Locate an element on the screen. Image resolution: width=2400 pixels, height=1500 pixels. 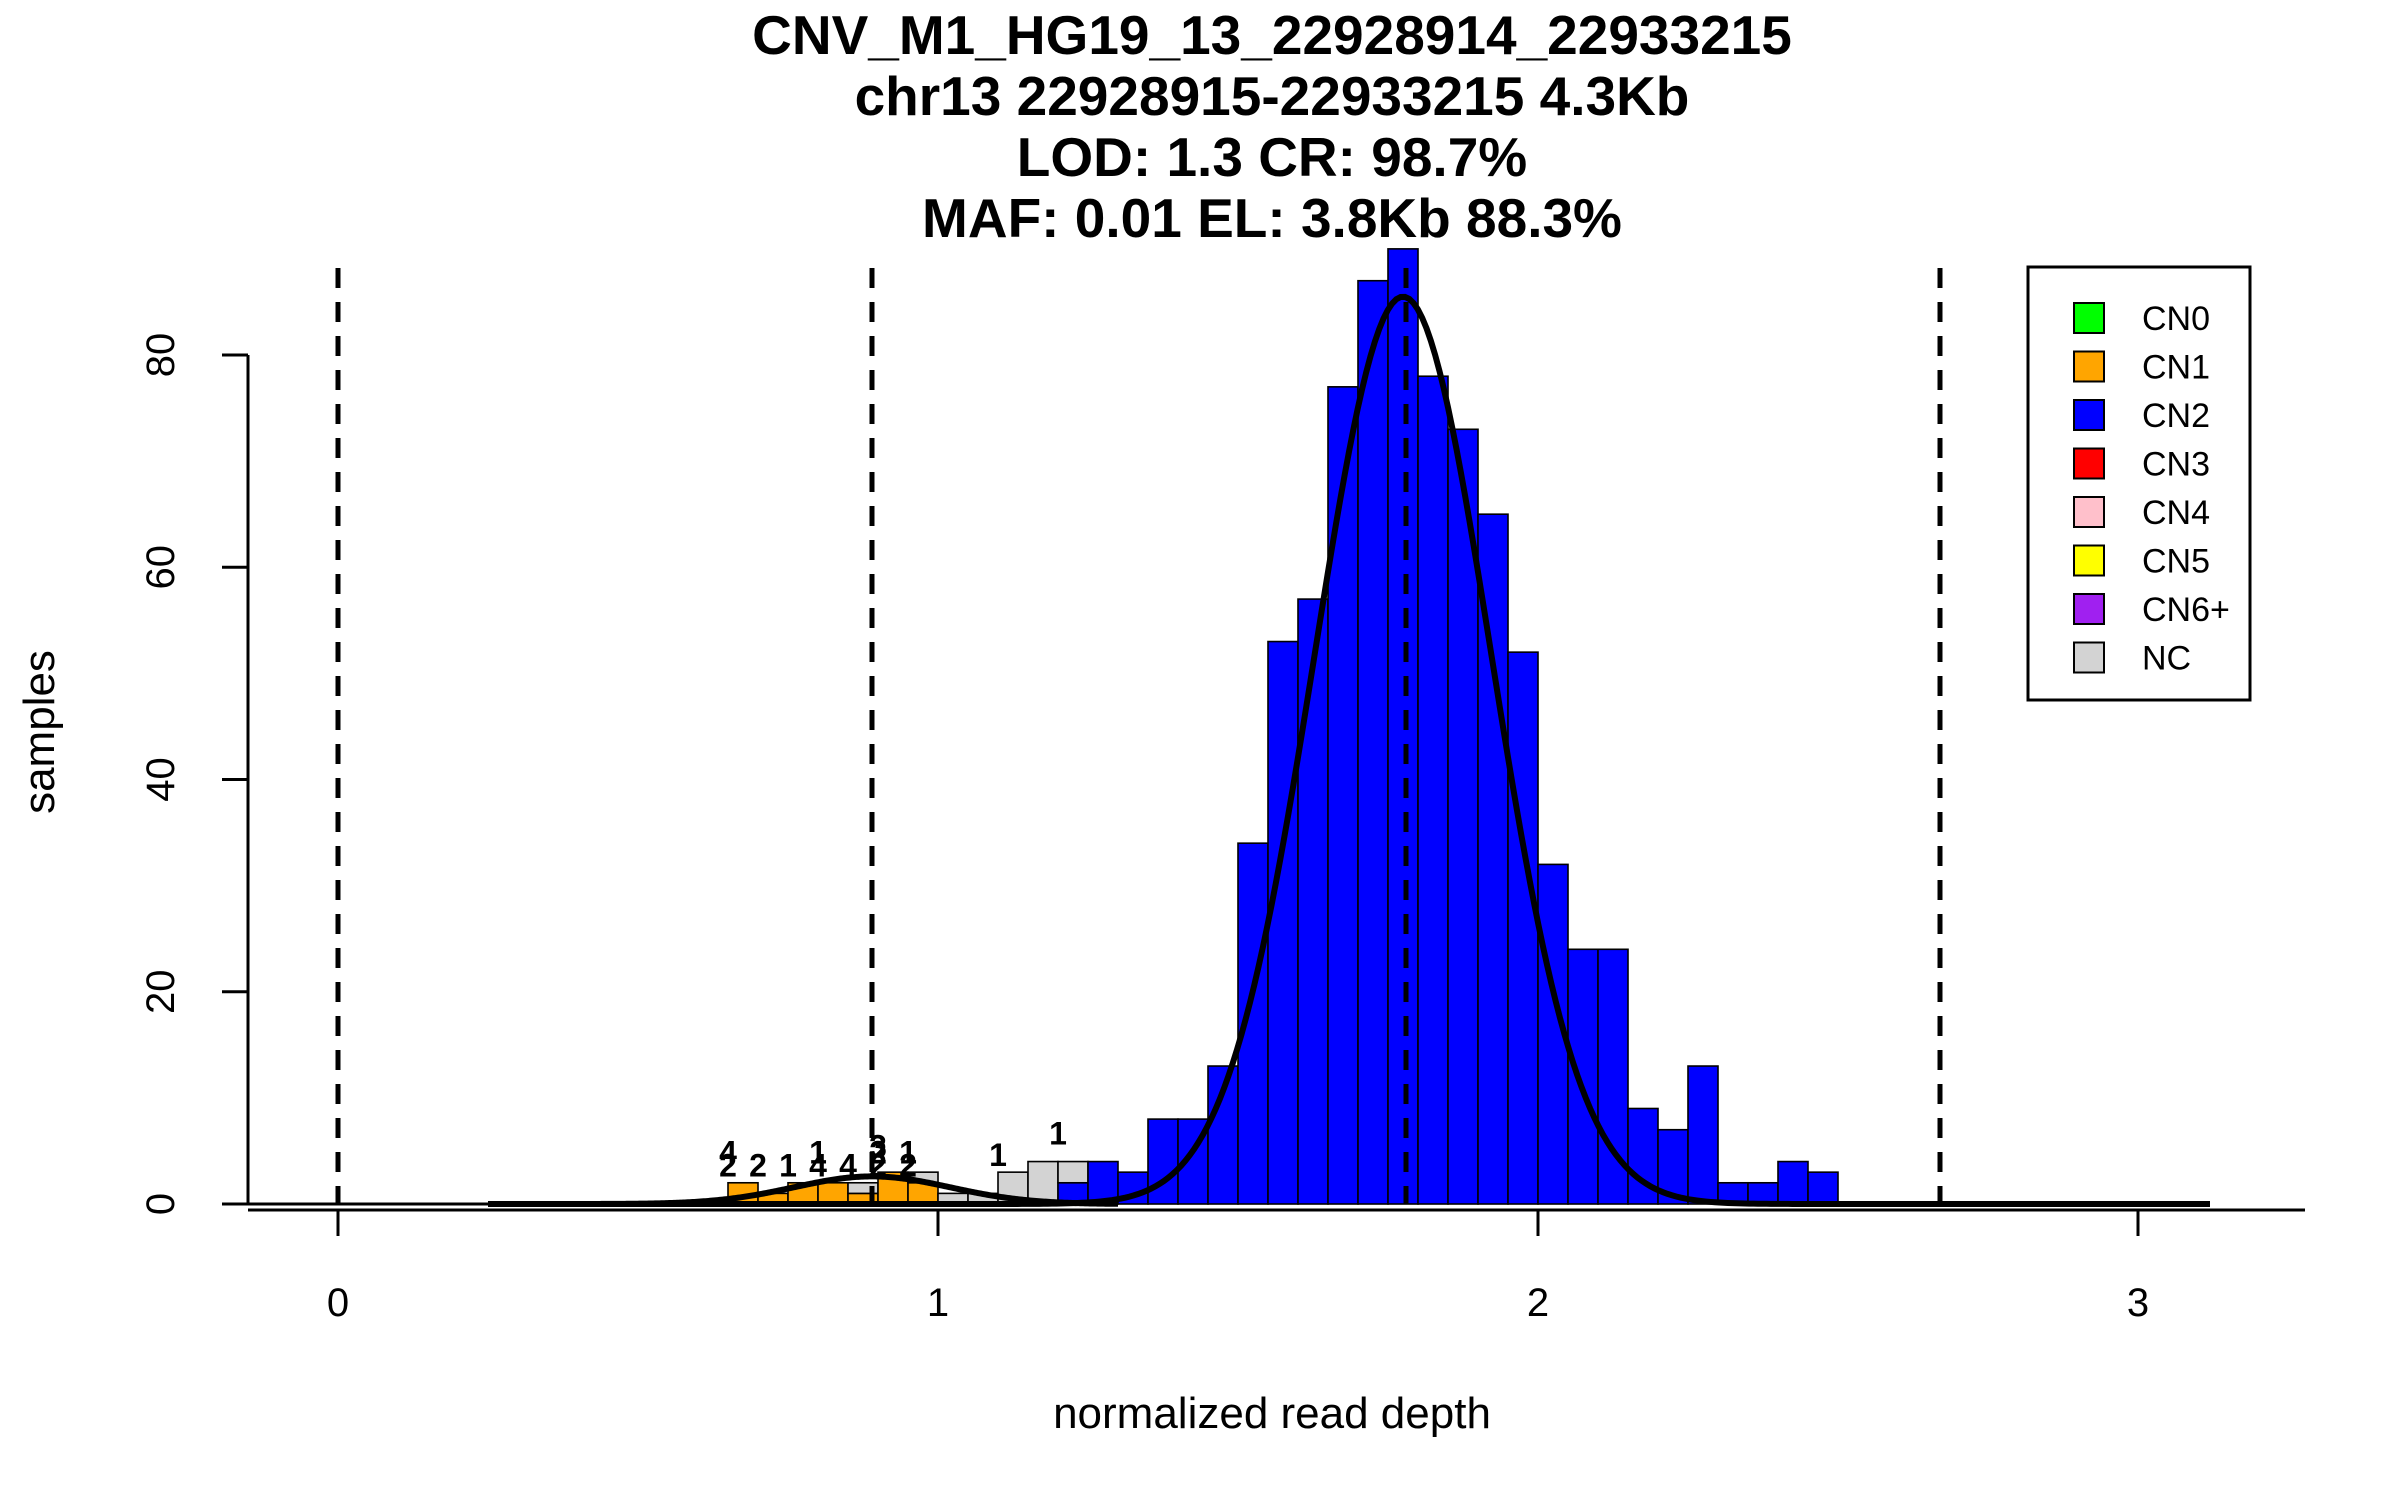
y-tick-label: 60 is located at coordinates (161, 567).